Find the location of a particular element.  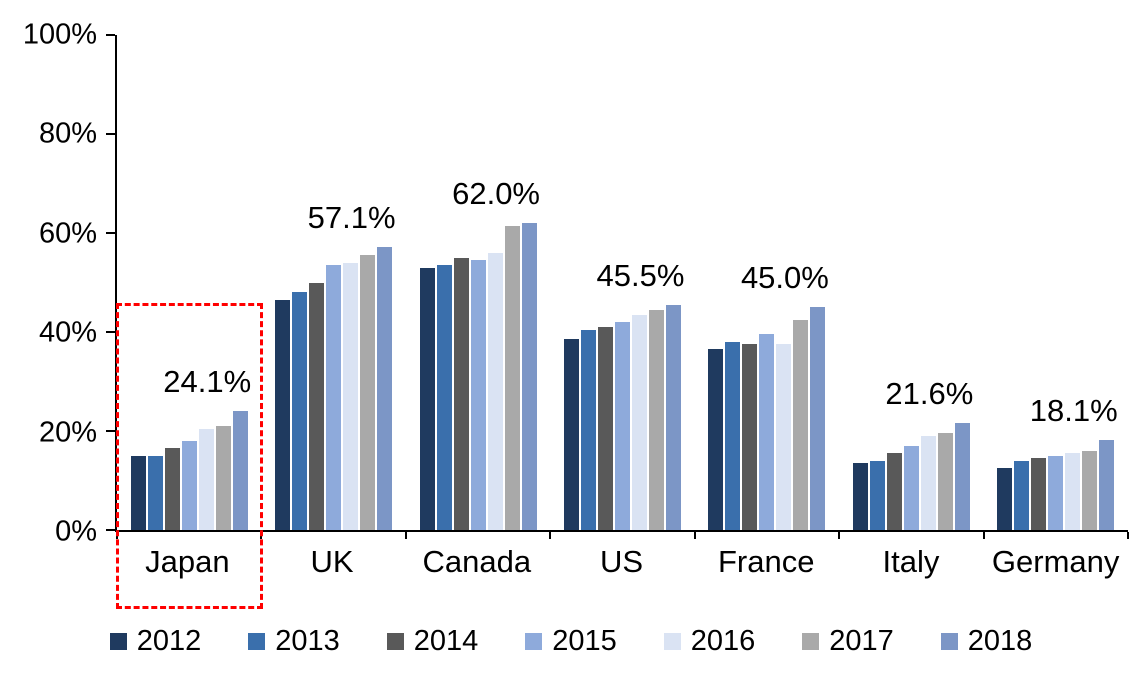

bar-2012-france is located at coordinates (716, 439).